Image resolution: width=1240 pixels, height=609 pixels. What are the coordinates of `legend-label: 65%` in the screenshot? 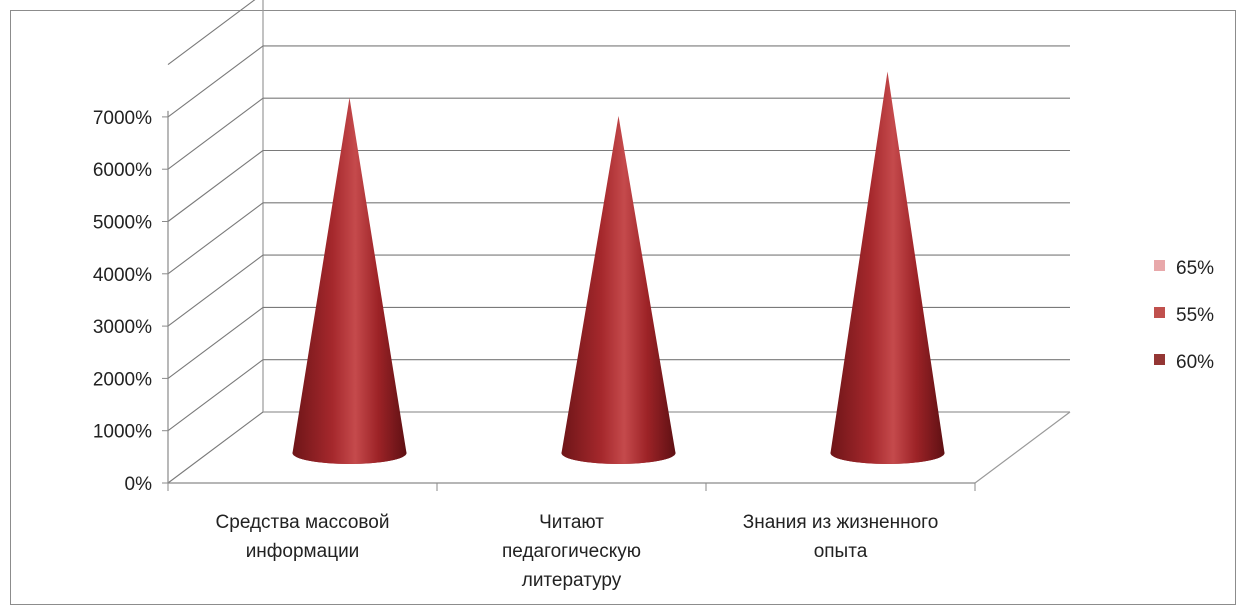 It's located at (1195, 268).